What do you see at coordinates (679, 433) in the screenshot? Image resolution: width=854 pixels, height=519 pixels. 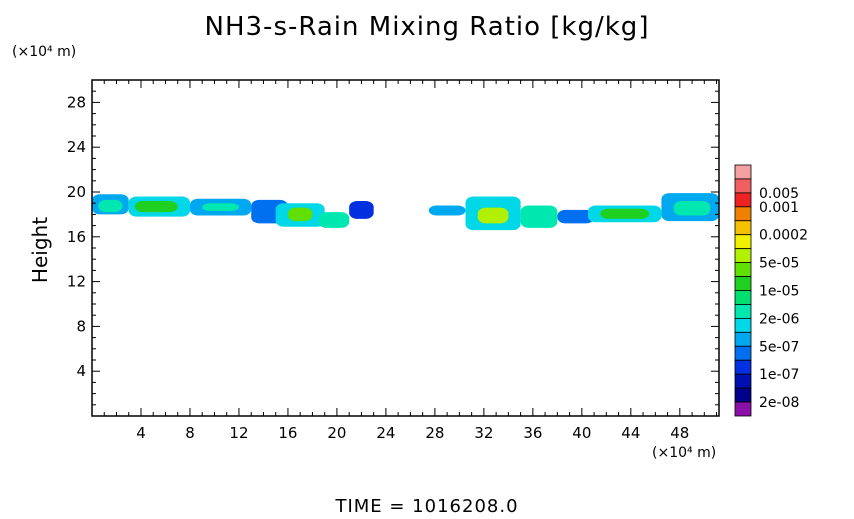 I see `x-tick-label: 48` at bounding box center [679, 433].